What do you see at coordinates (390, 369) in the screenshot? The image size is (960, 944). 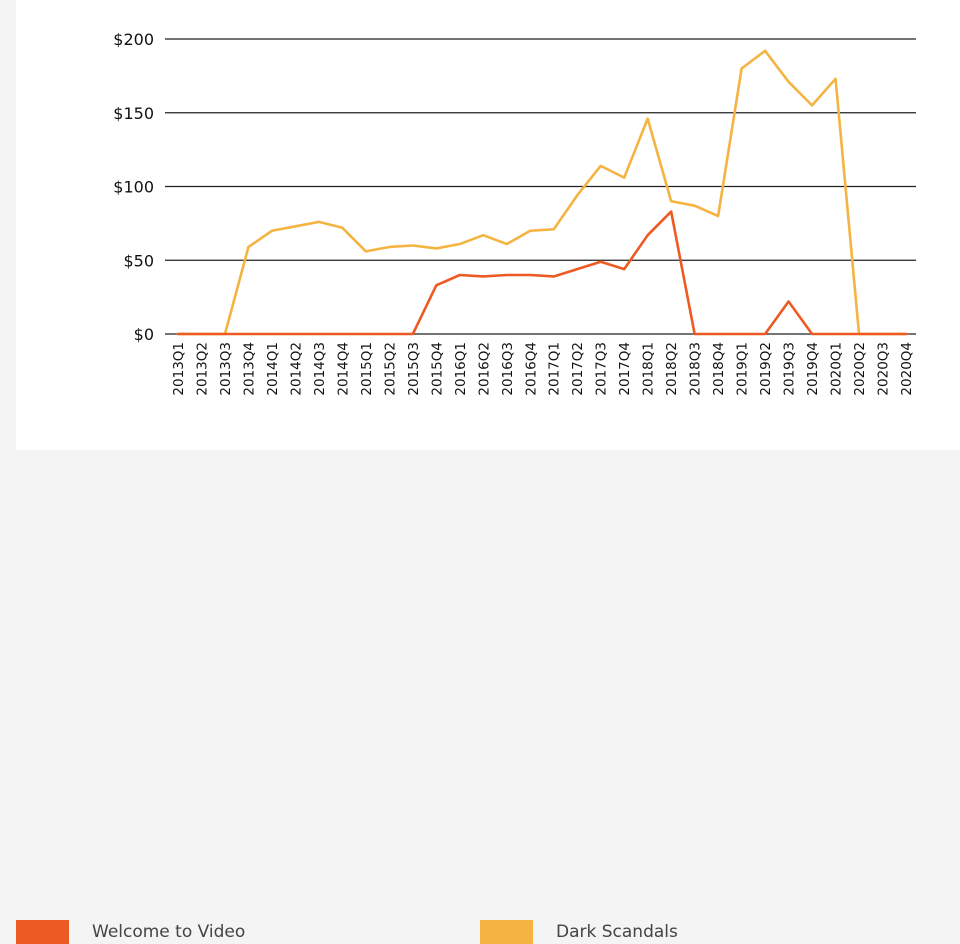 I see `x-tick-label: 2015Q2` at bounding box center [390, 369].